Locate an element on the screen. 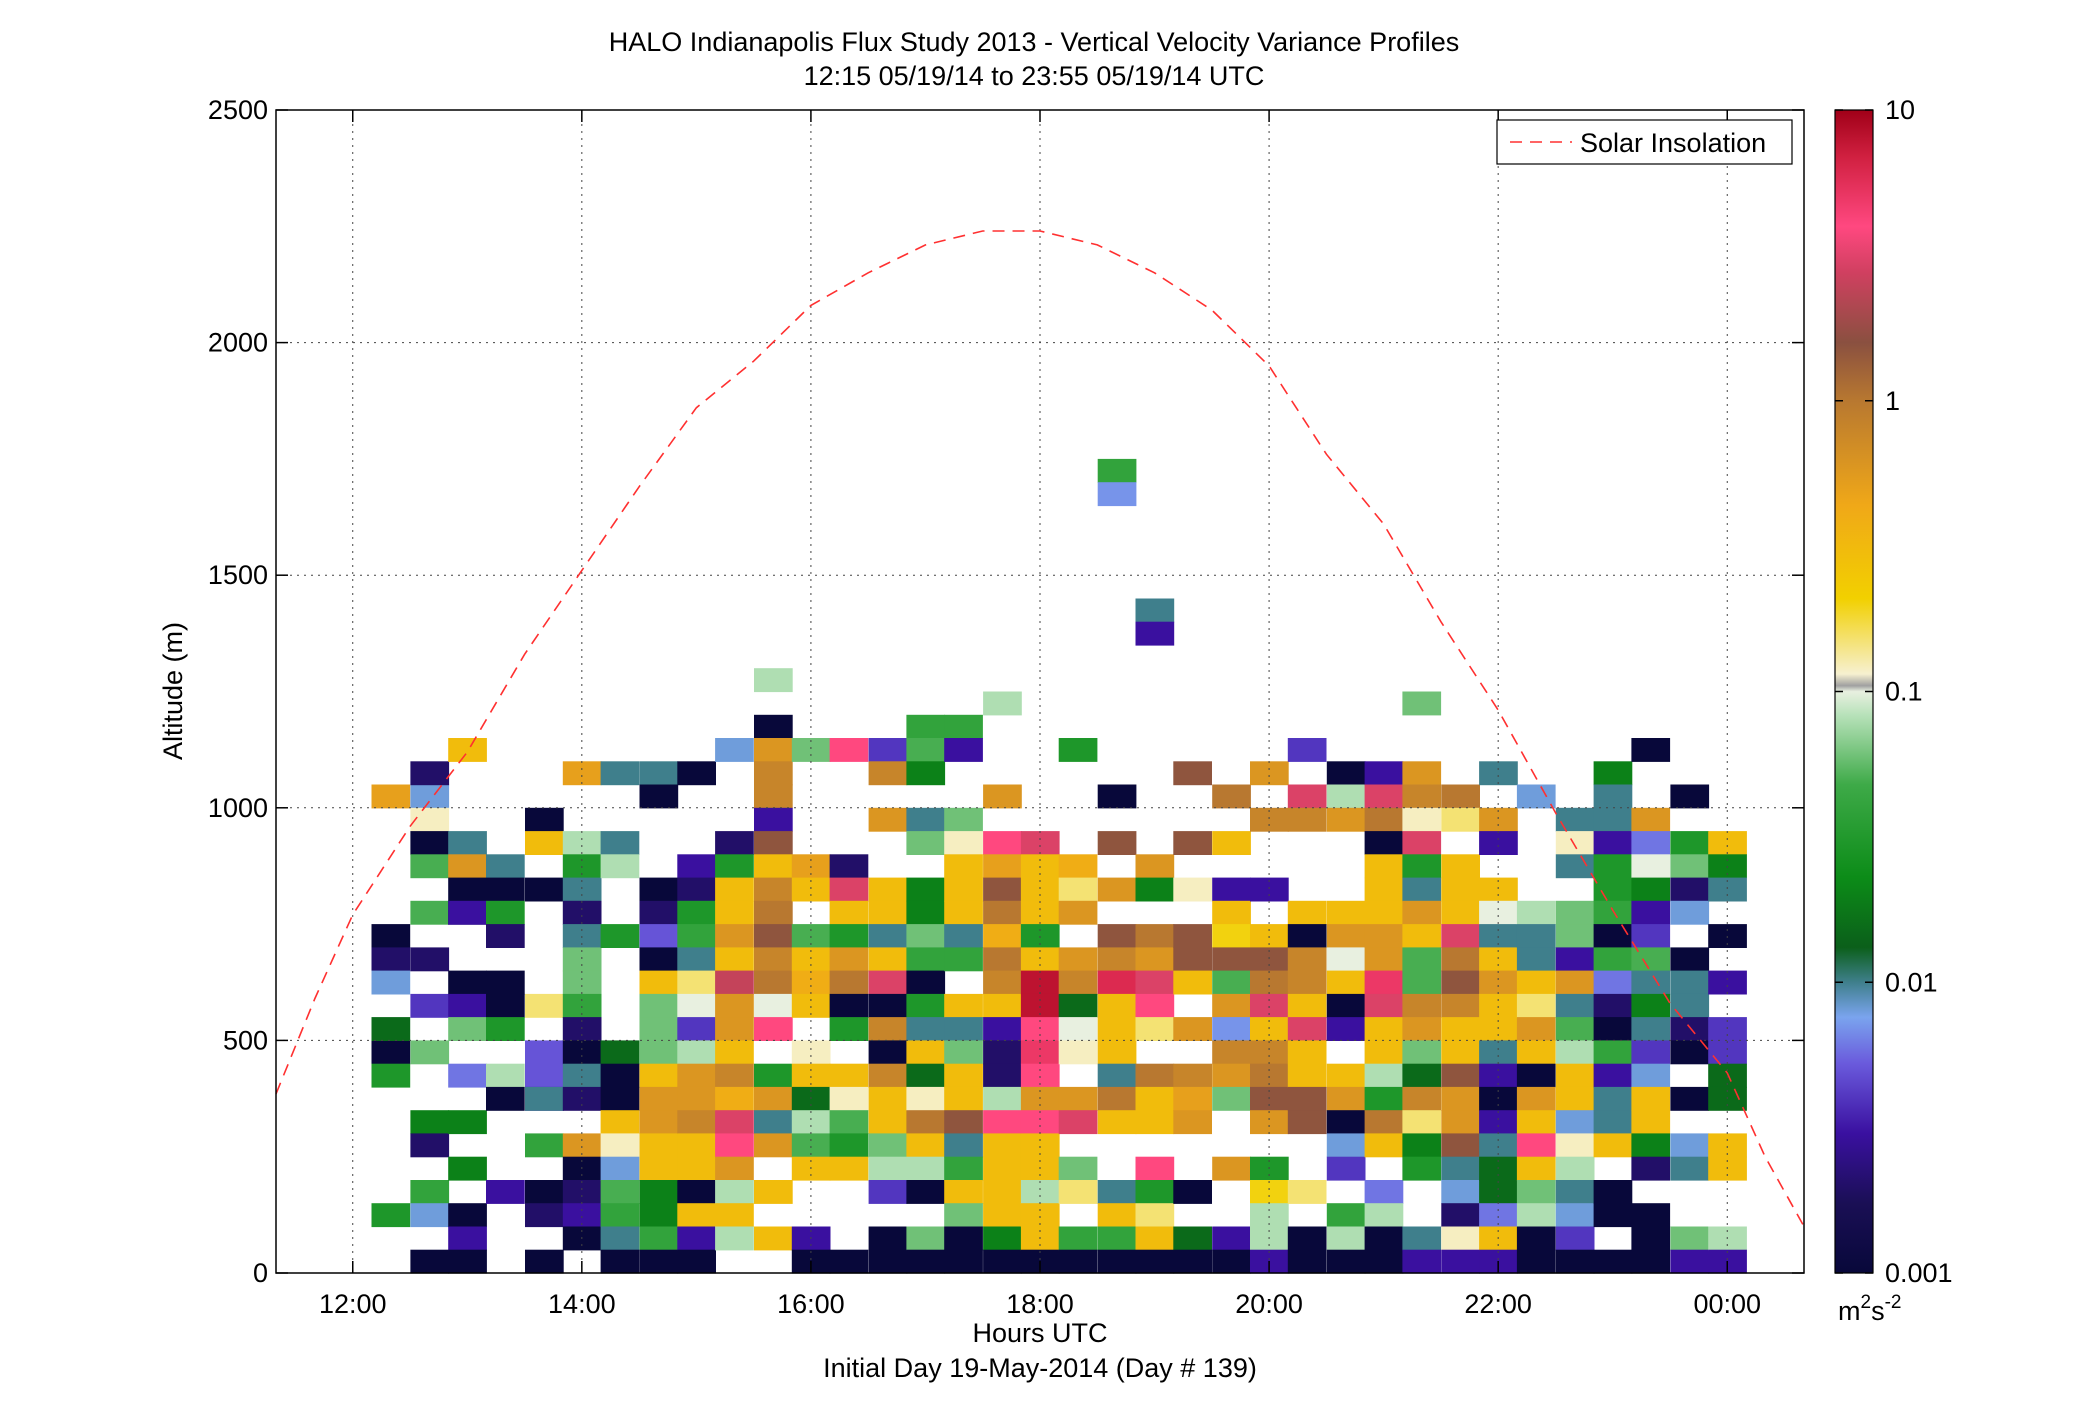  x-tick-label: 14:00 is located at coordinates (582, 1304).